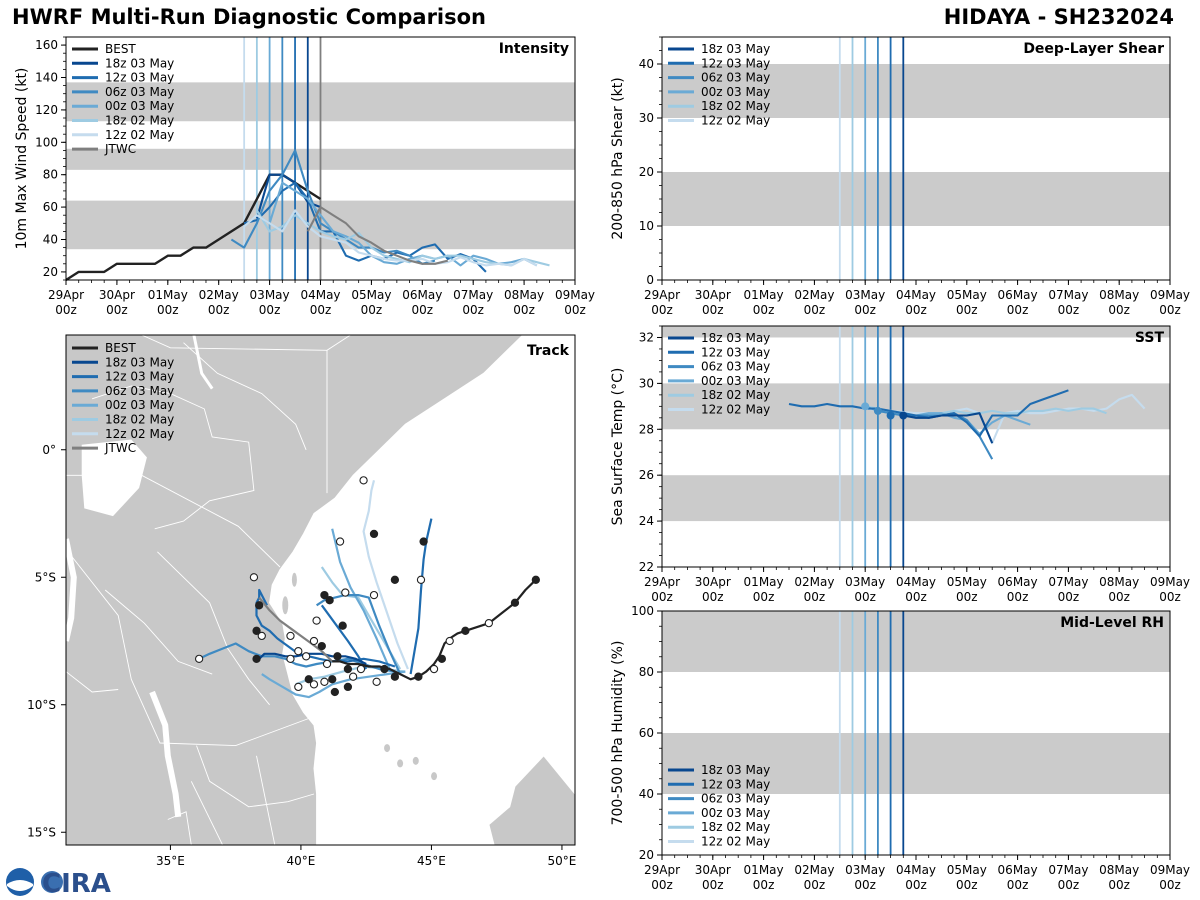 The image size is (1200, 900). I want to click on lon-tick-label: 35°E, so click(170, 861).